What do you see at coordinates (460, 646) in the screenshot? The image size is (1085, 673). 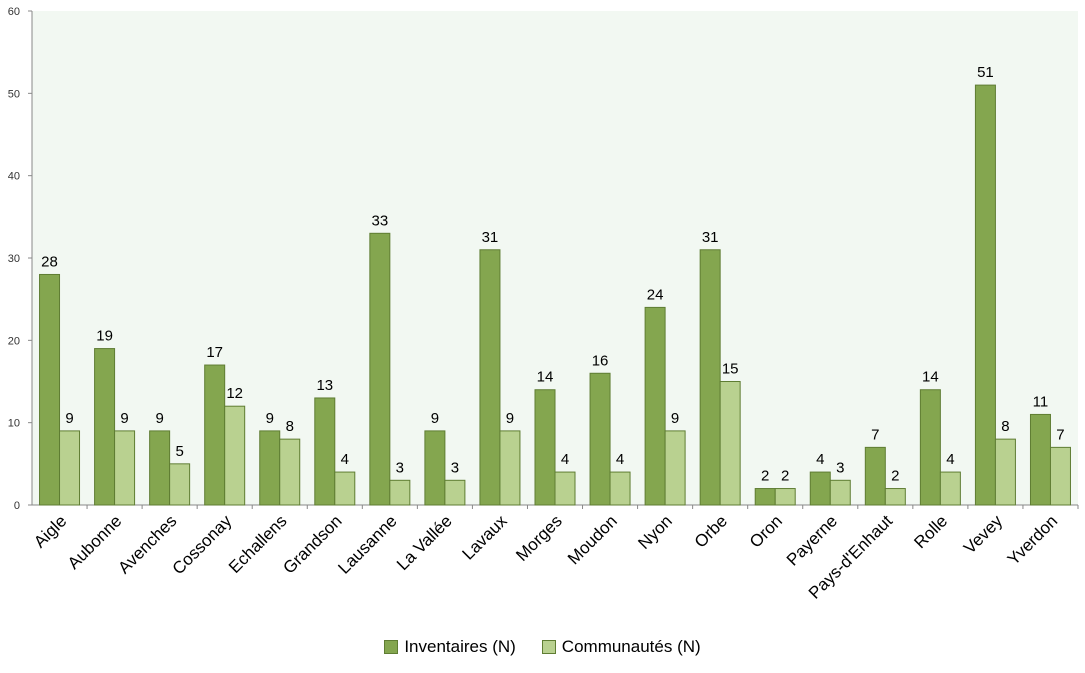 I see `legend-label-inventaires: Inventaires (N)` at bounding box center [460, 646].